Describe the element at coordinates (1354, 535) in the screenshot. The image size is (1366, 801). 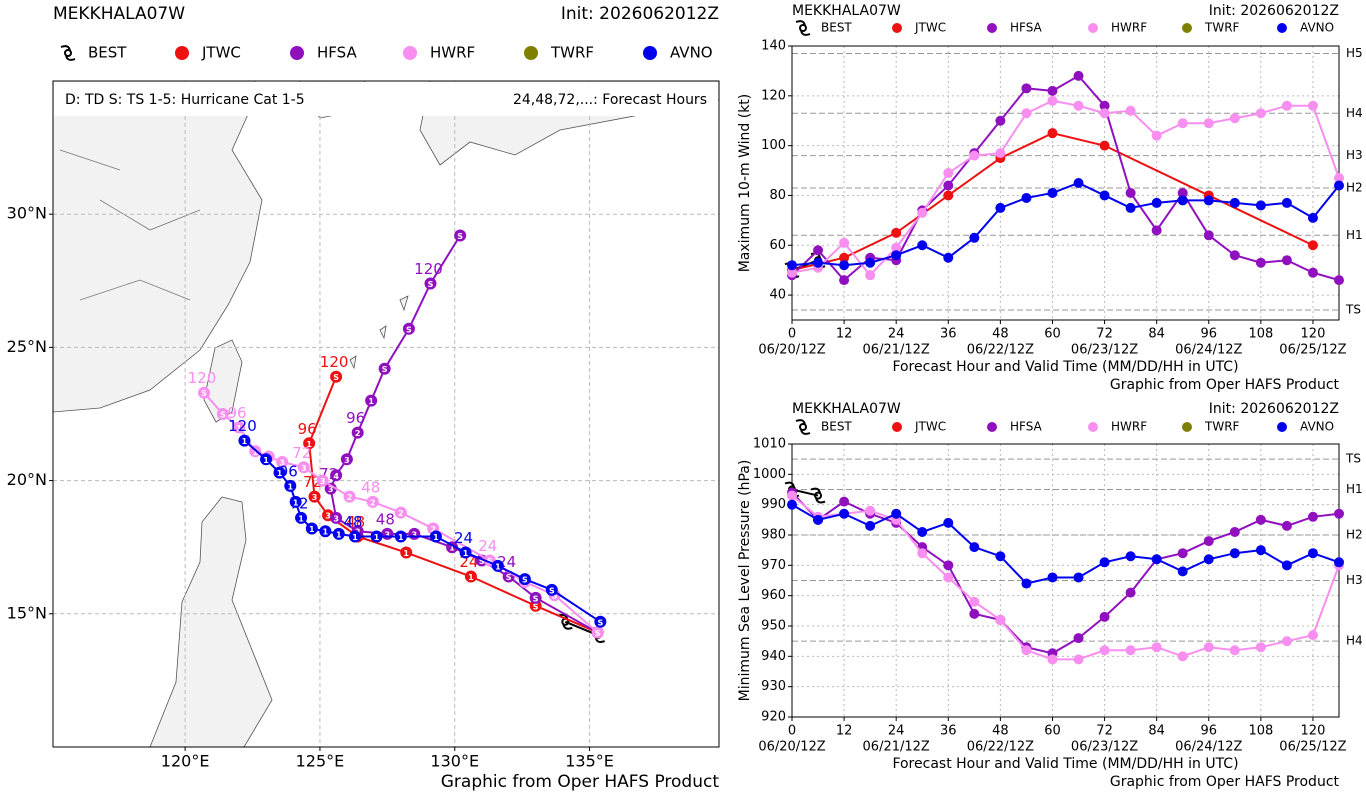
I see `category-label: H2` at that location.